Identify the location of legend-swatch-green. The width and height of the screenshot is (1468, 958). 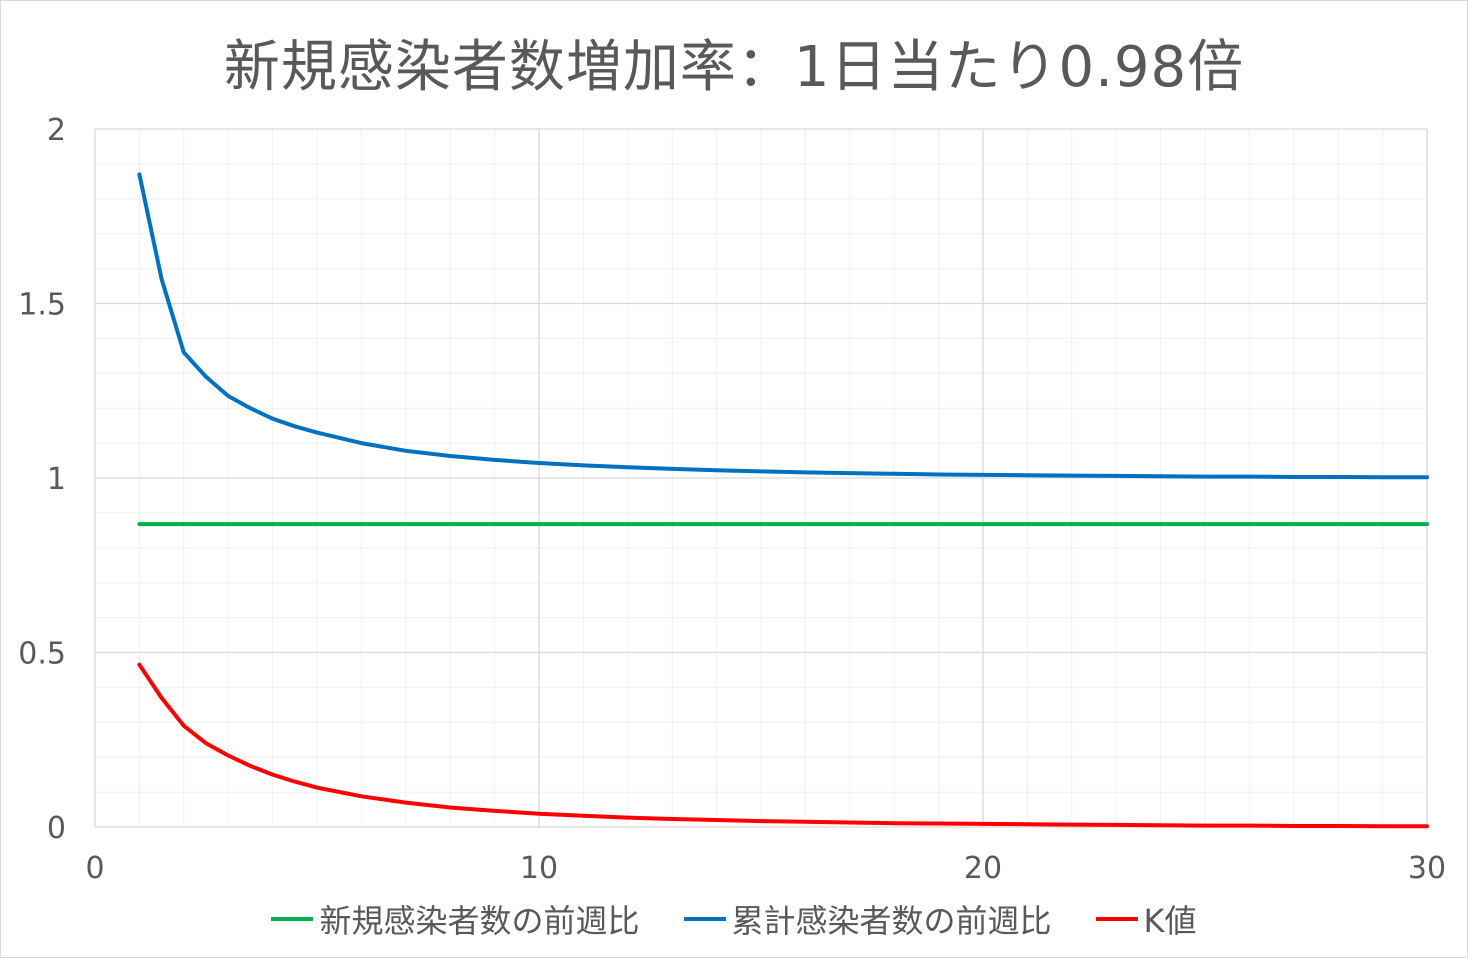
(292, 919).